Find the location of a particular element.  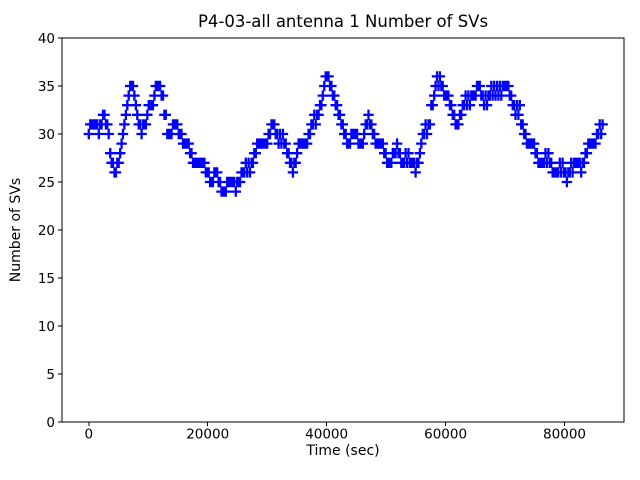

y-tick-label: 10 is located at coordinates (46, 327).